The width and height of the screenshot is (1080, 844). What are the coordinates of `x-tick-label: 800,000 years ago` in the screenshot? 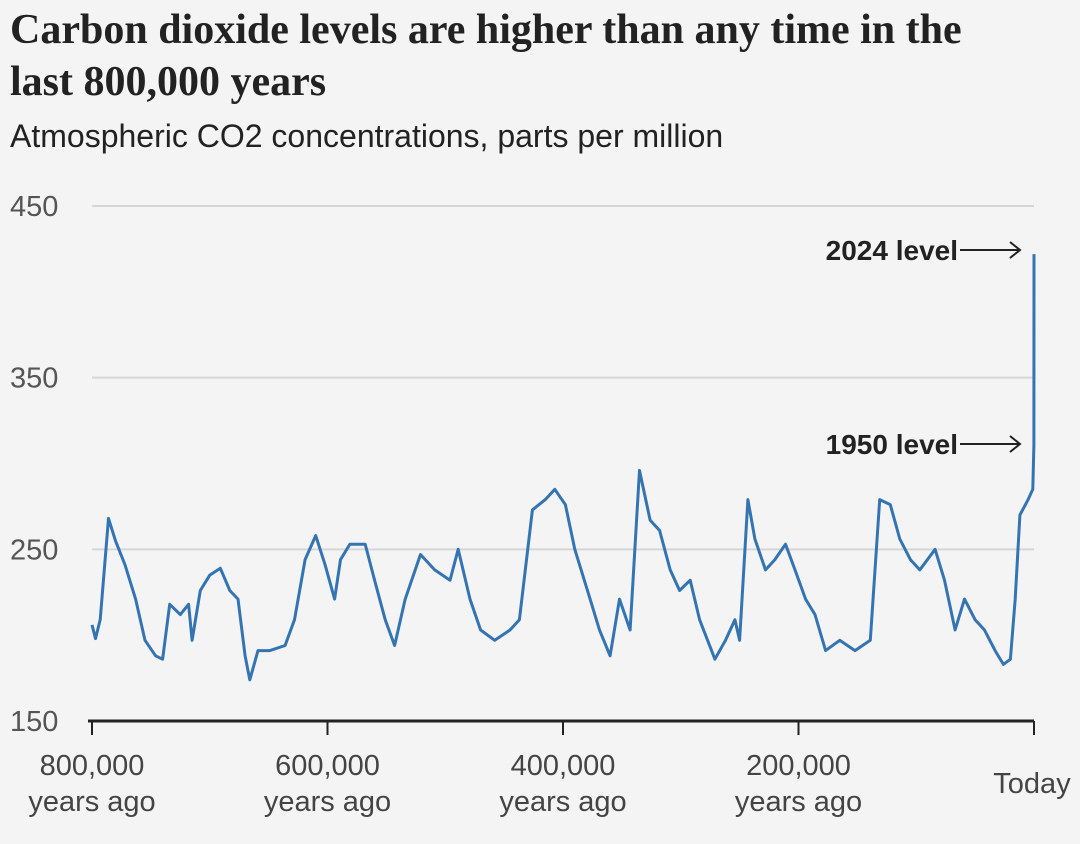 It's located at (92, 784).